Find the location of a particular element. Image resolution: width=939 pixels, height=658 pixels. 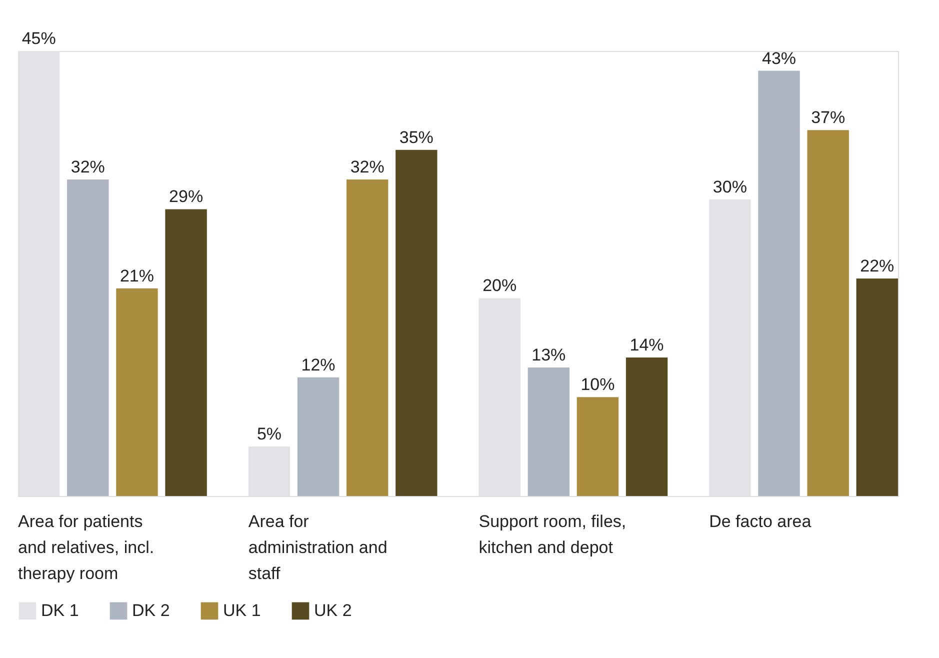

data-label: 29% is located at coordinates (186, 196).